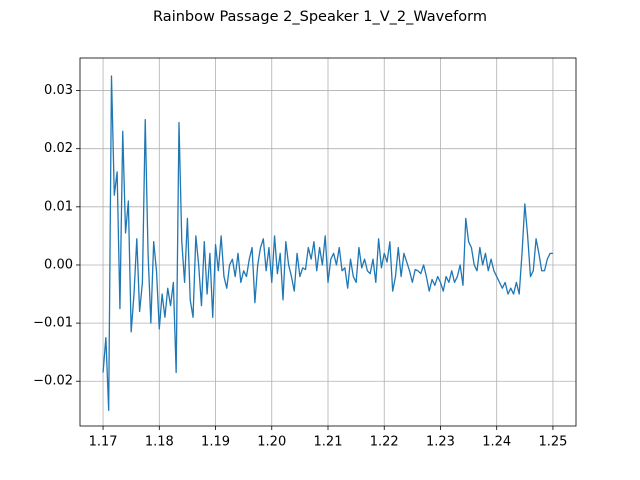  Describe the element at coordinates (440, 442) in the screenshot. I see `x-tick-label: 1.23` at that location.